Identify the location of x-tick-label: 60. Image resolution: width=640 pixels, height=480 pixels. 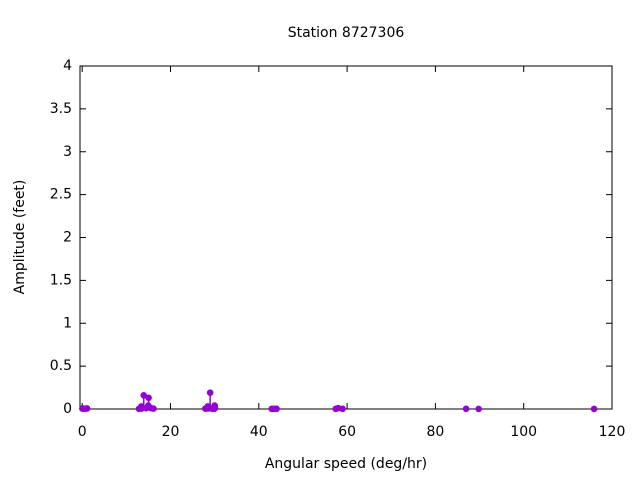
(347, 432).